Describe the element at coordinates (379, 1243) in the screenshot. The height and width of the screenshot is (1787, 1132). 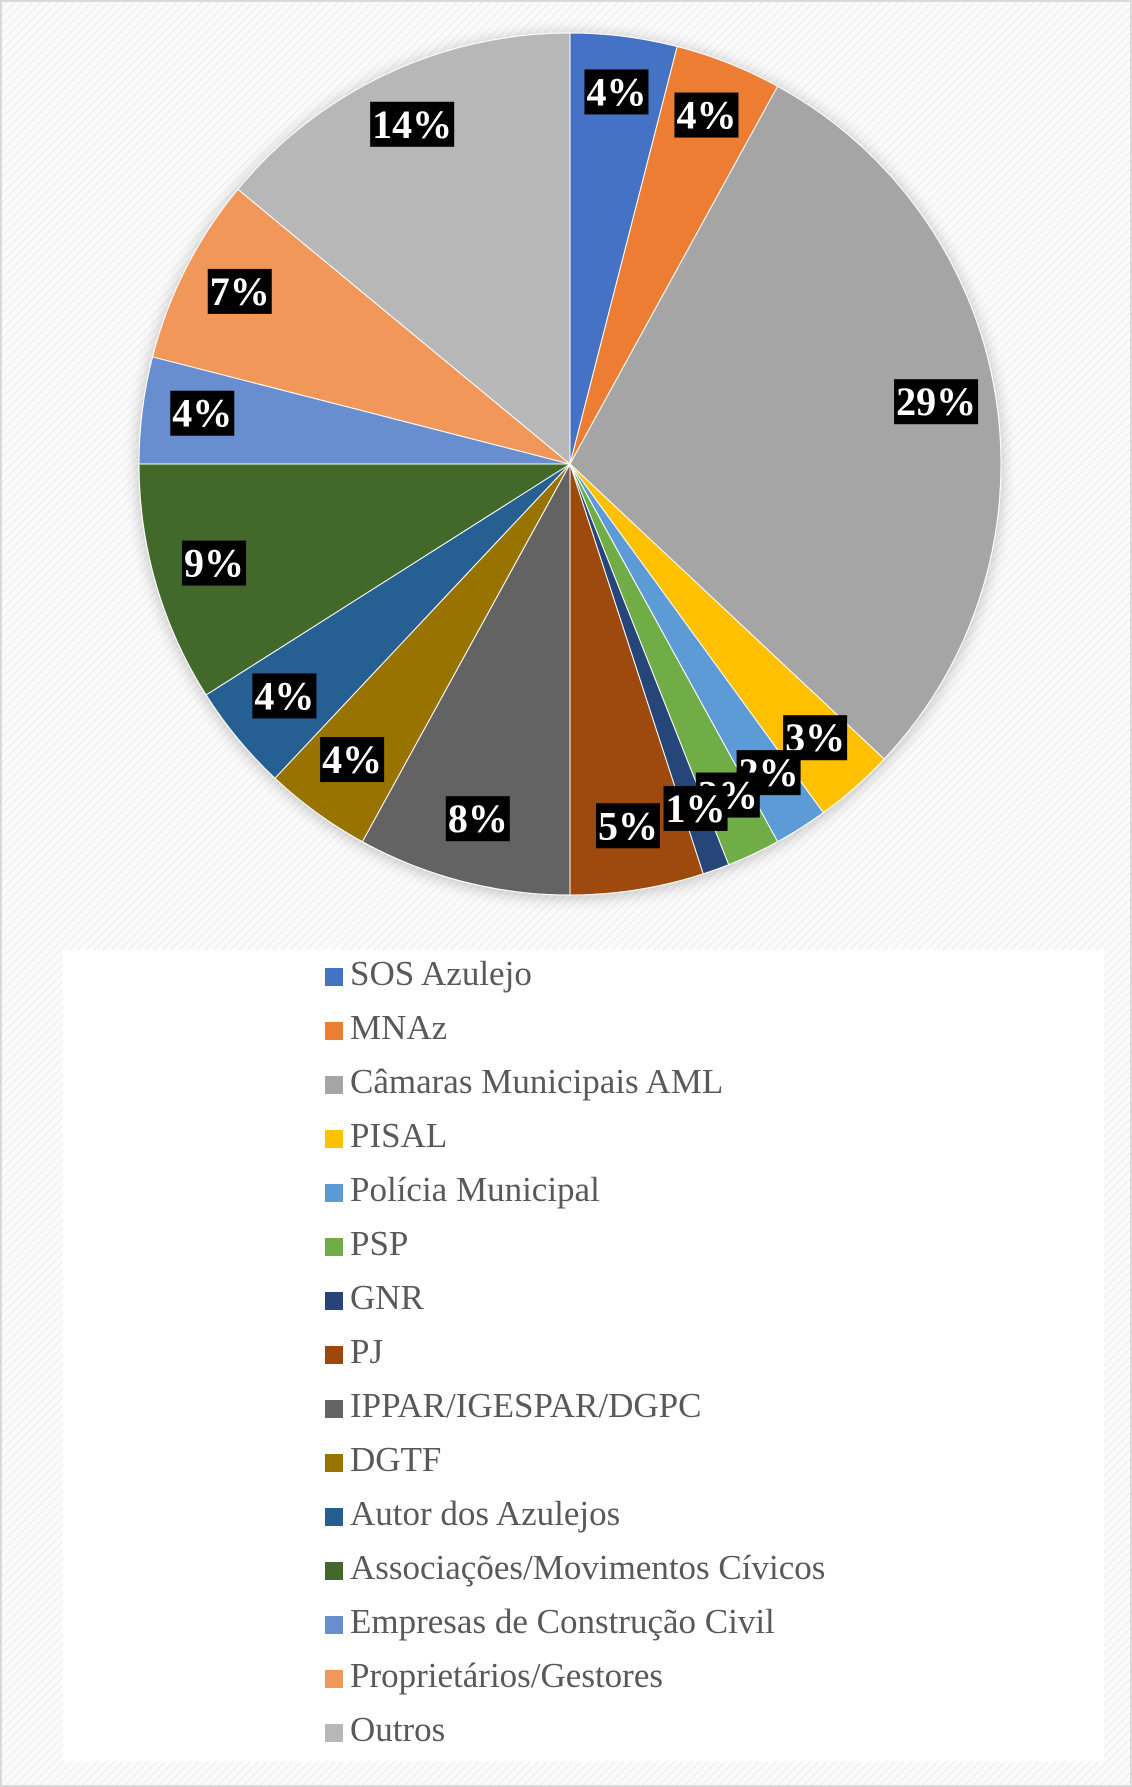
I see `legend-label: PSP` at that location.